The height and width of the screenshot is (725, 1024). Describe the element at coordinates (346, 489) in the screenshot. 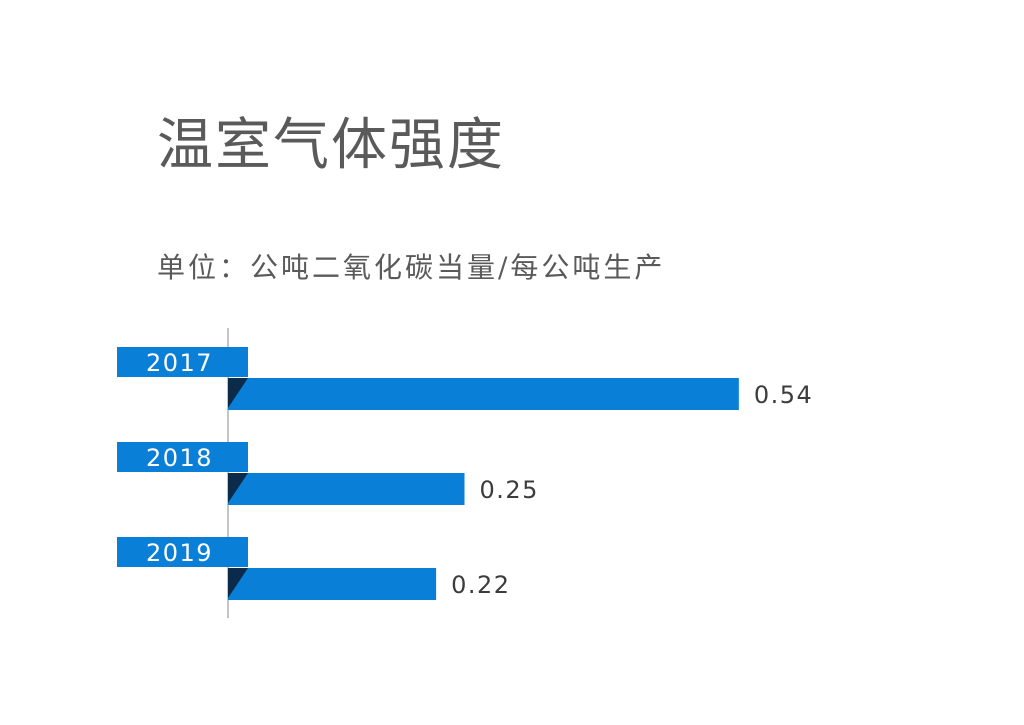

I see `bar-2018` at that location.